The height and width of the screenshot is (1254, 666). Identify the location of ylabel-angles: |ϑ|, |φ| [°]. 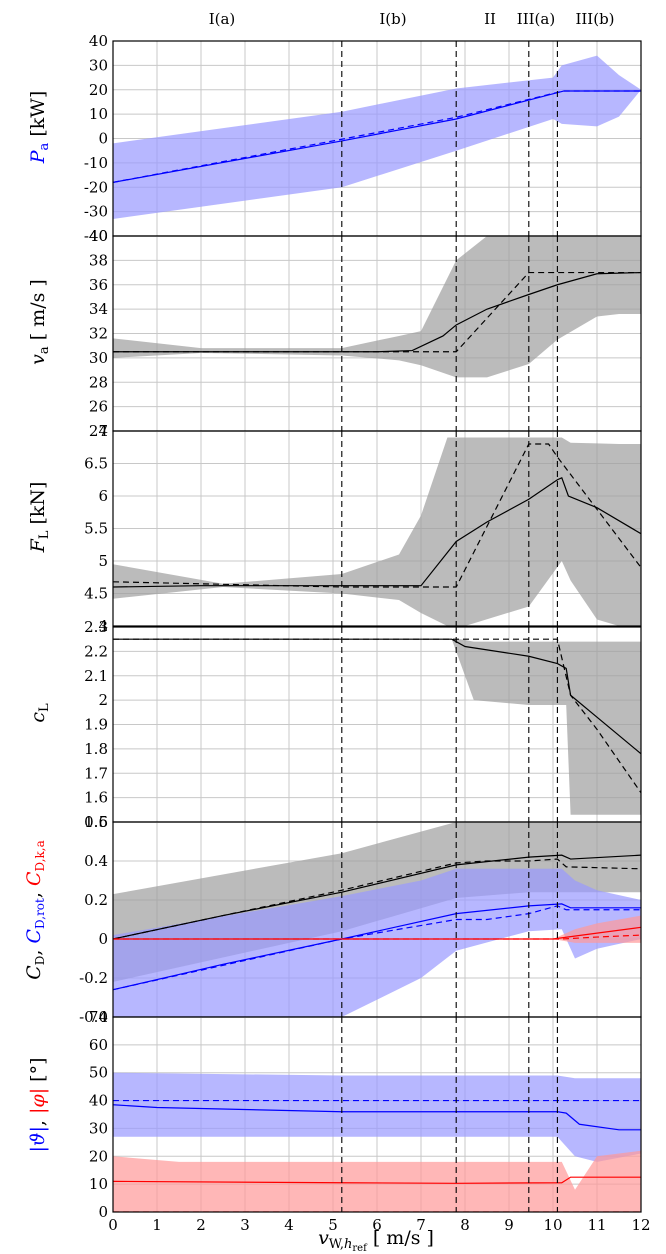
(38, 1105).